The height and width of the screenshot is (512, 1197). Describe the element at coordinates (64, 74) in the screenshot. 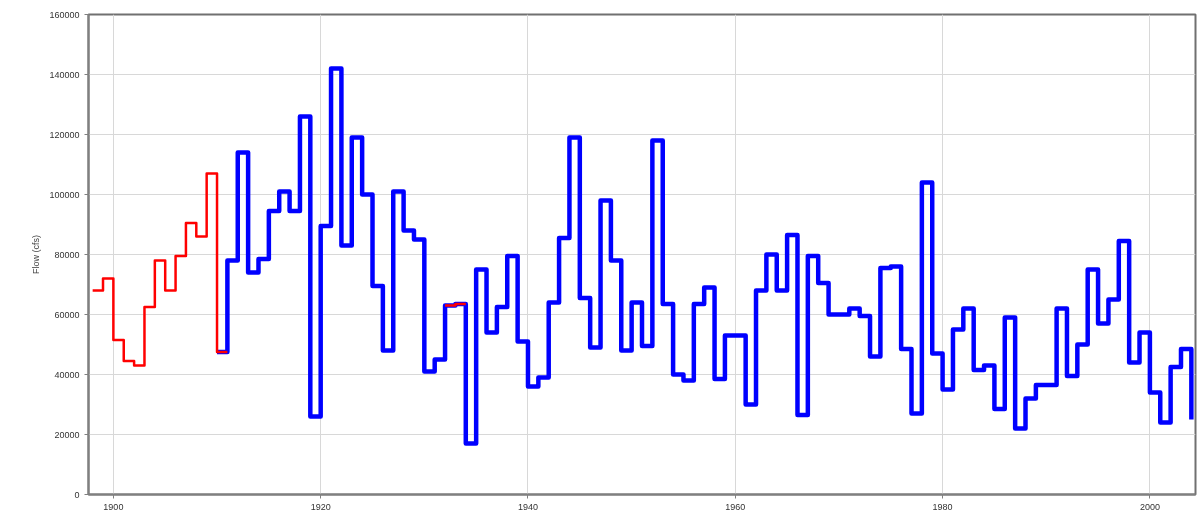

I see `y-tick-label: 140000` at that location.